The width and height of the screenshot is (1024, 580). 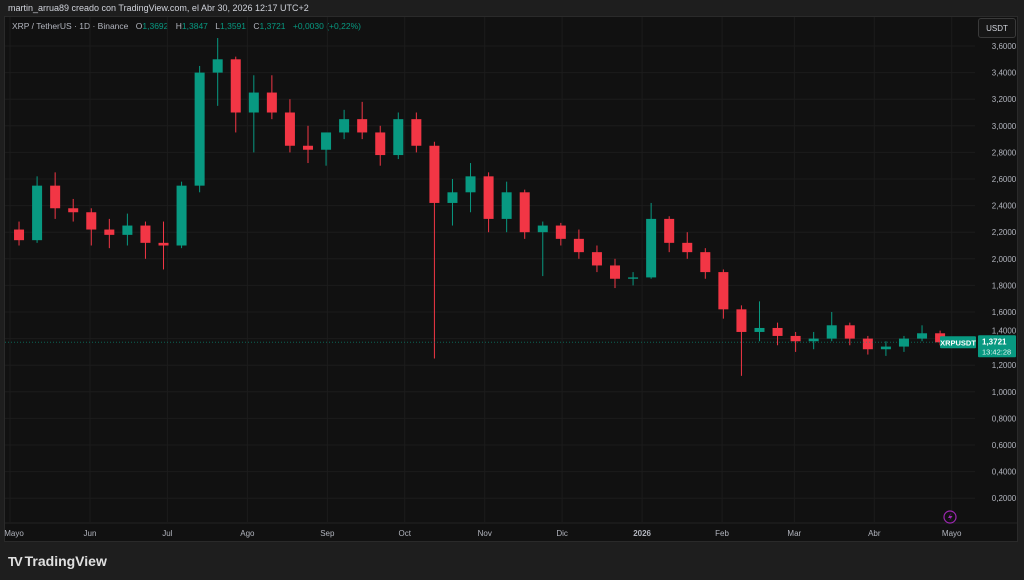 I want to click on open-value: 1,3692, so click(x=155, y=26).